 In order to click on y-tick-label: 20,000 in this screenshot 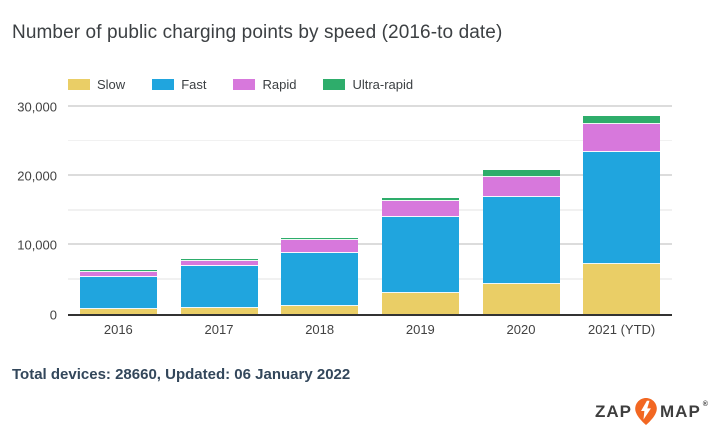, I will do `click(37, 176)`.